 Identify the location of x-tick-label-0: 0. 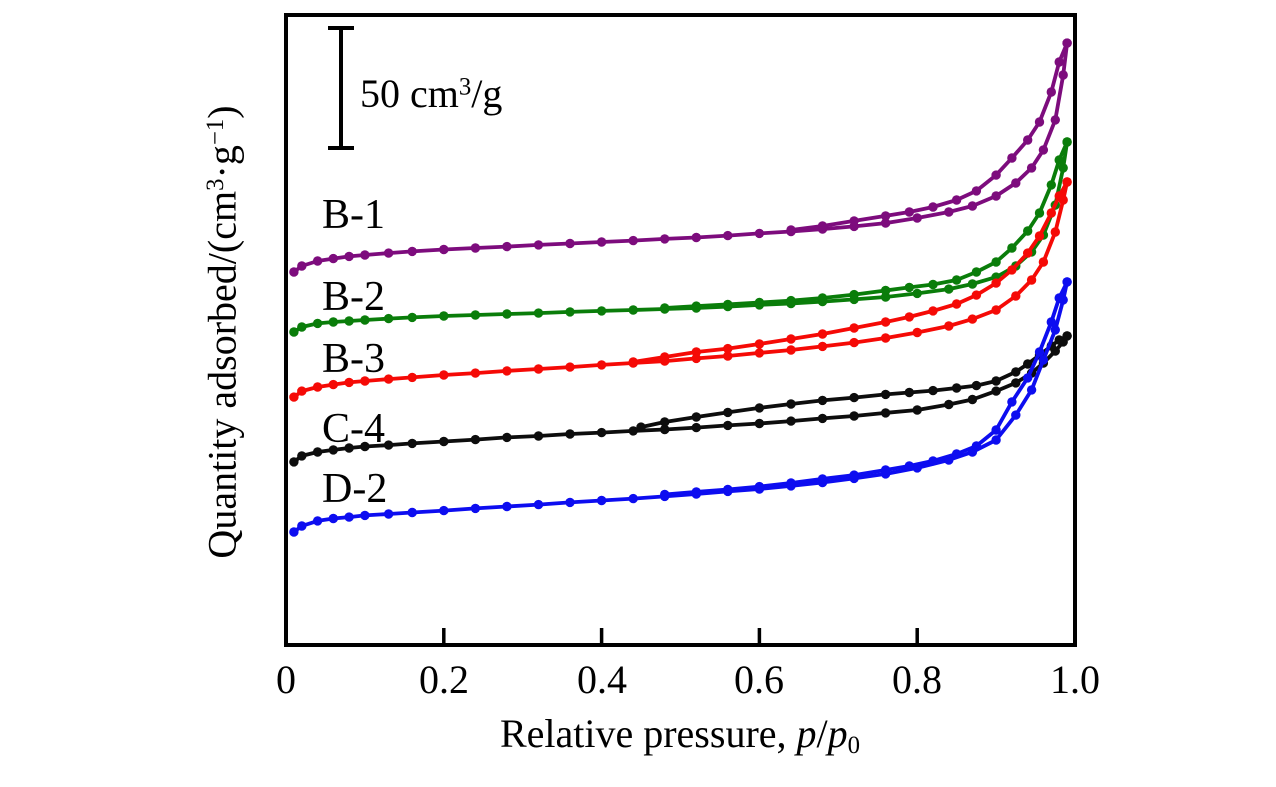
(286, 679).